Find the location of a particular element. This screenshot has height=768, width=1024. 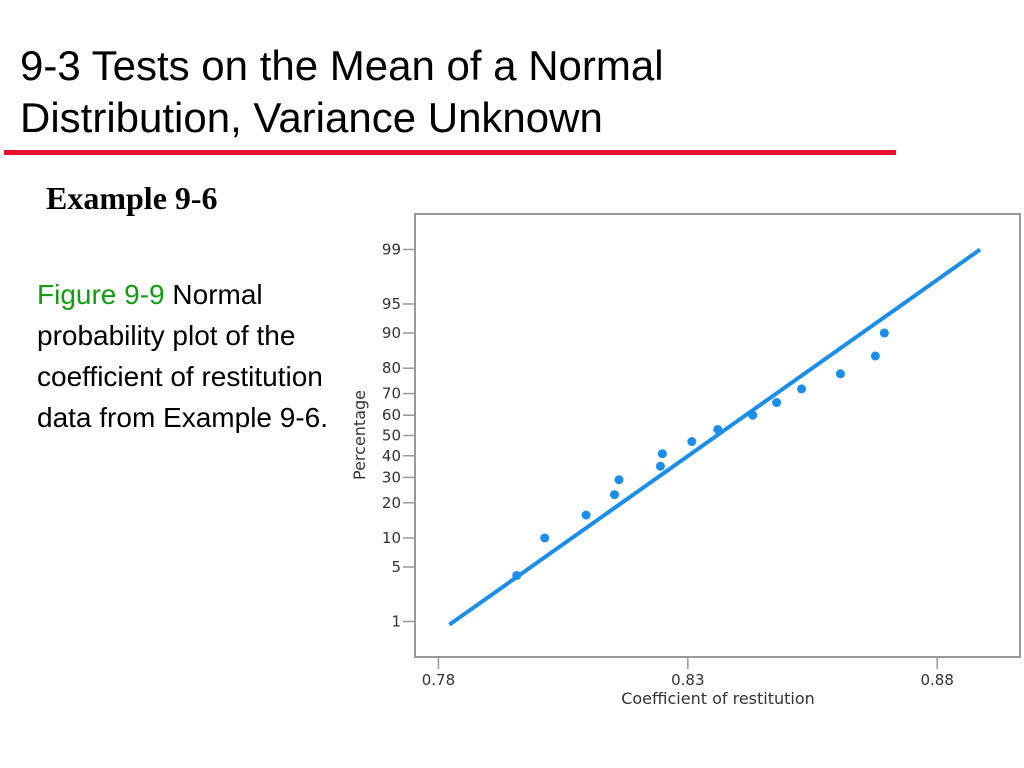

y-tick-label-5: 5 is located at coordinates (396, 567).